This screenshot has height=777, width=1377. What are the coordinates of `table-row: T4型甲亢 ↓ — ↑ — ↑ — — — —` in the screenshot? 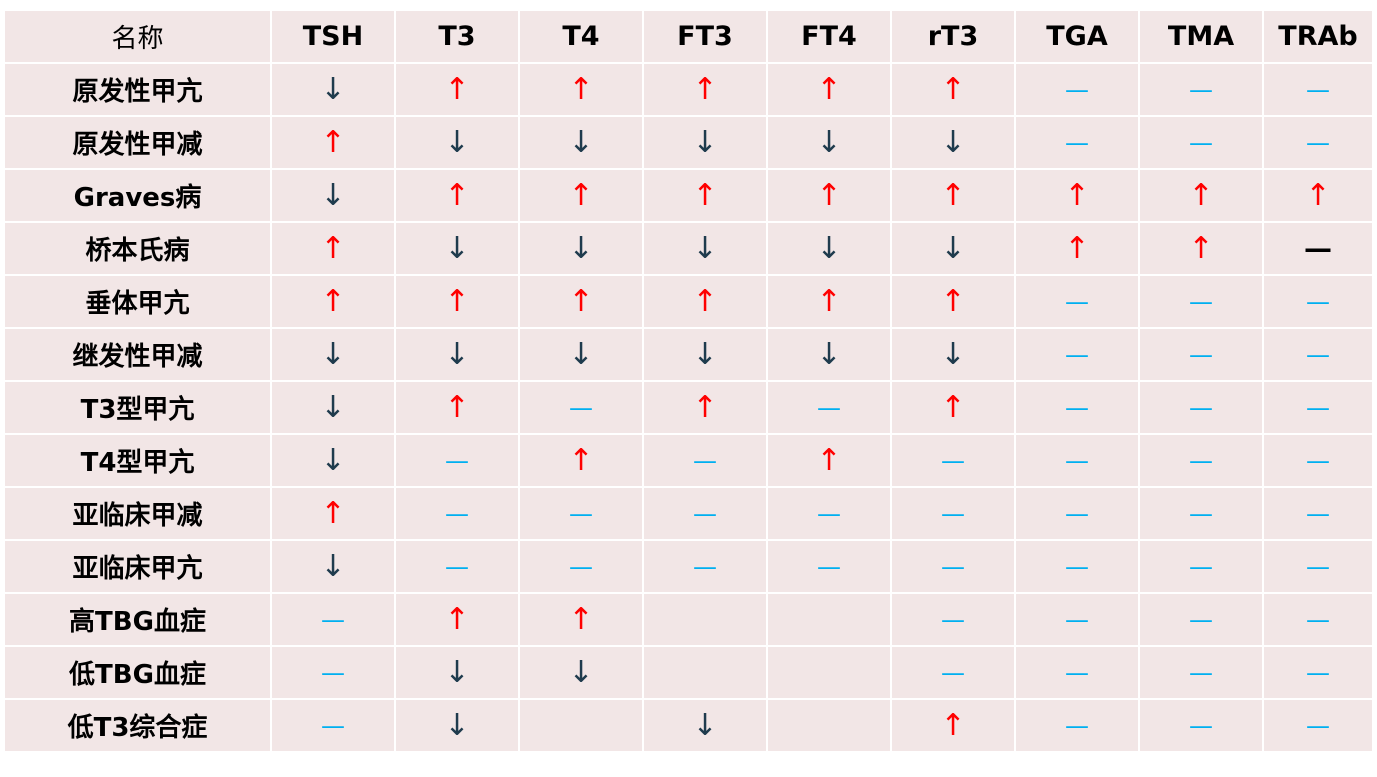 It's located at (688, 460).